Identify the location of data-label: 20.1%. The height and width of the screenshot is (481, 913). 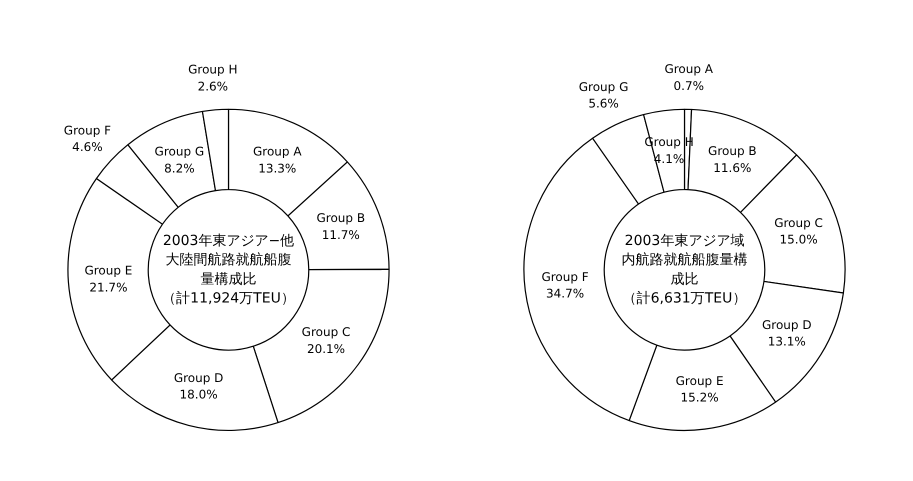
(326, 349).